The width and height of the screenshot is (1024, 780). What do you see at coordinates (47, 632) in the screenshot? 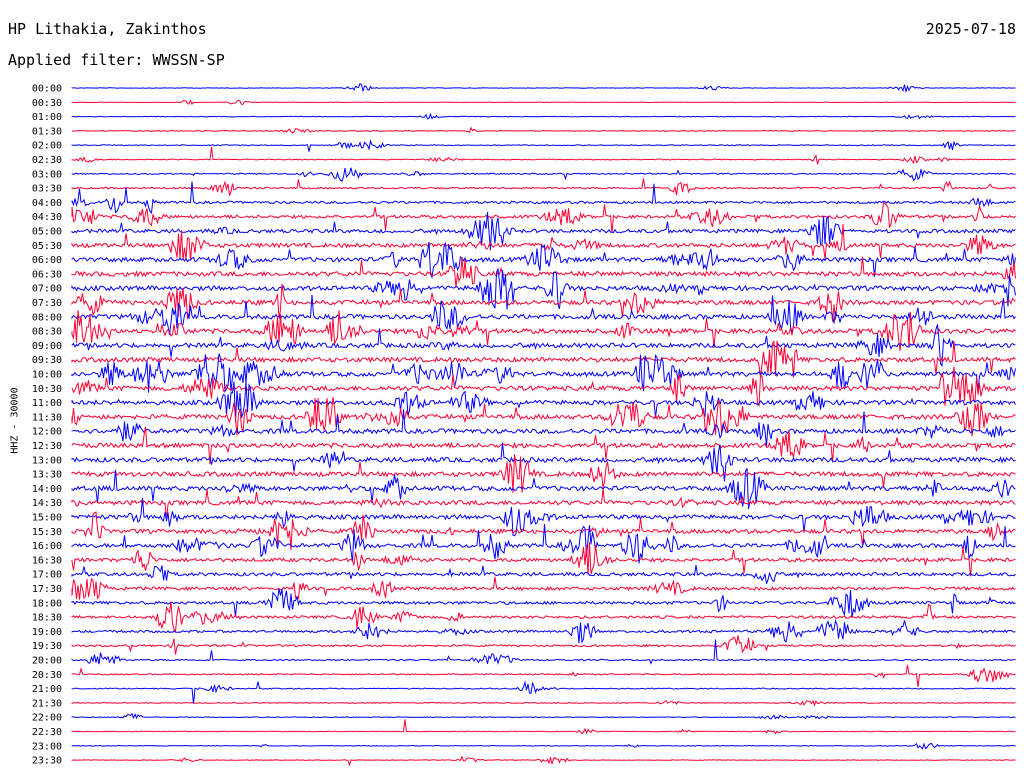
I see `row-label-38: 19:00` at bounding box center [47, 632].